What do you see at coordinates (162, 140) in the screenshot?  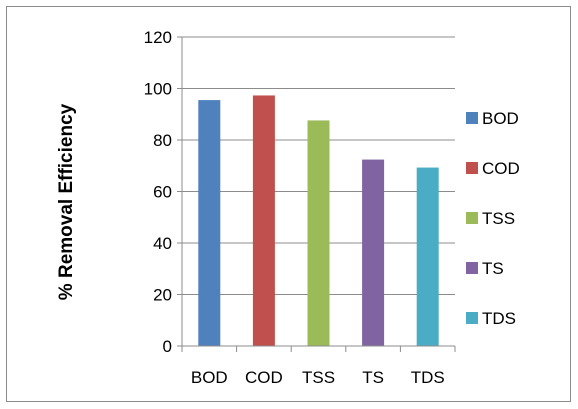 I see `y-tick-label: 80` at bounding box center [162, 140].